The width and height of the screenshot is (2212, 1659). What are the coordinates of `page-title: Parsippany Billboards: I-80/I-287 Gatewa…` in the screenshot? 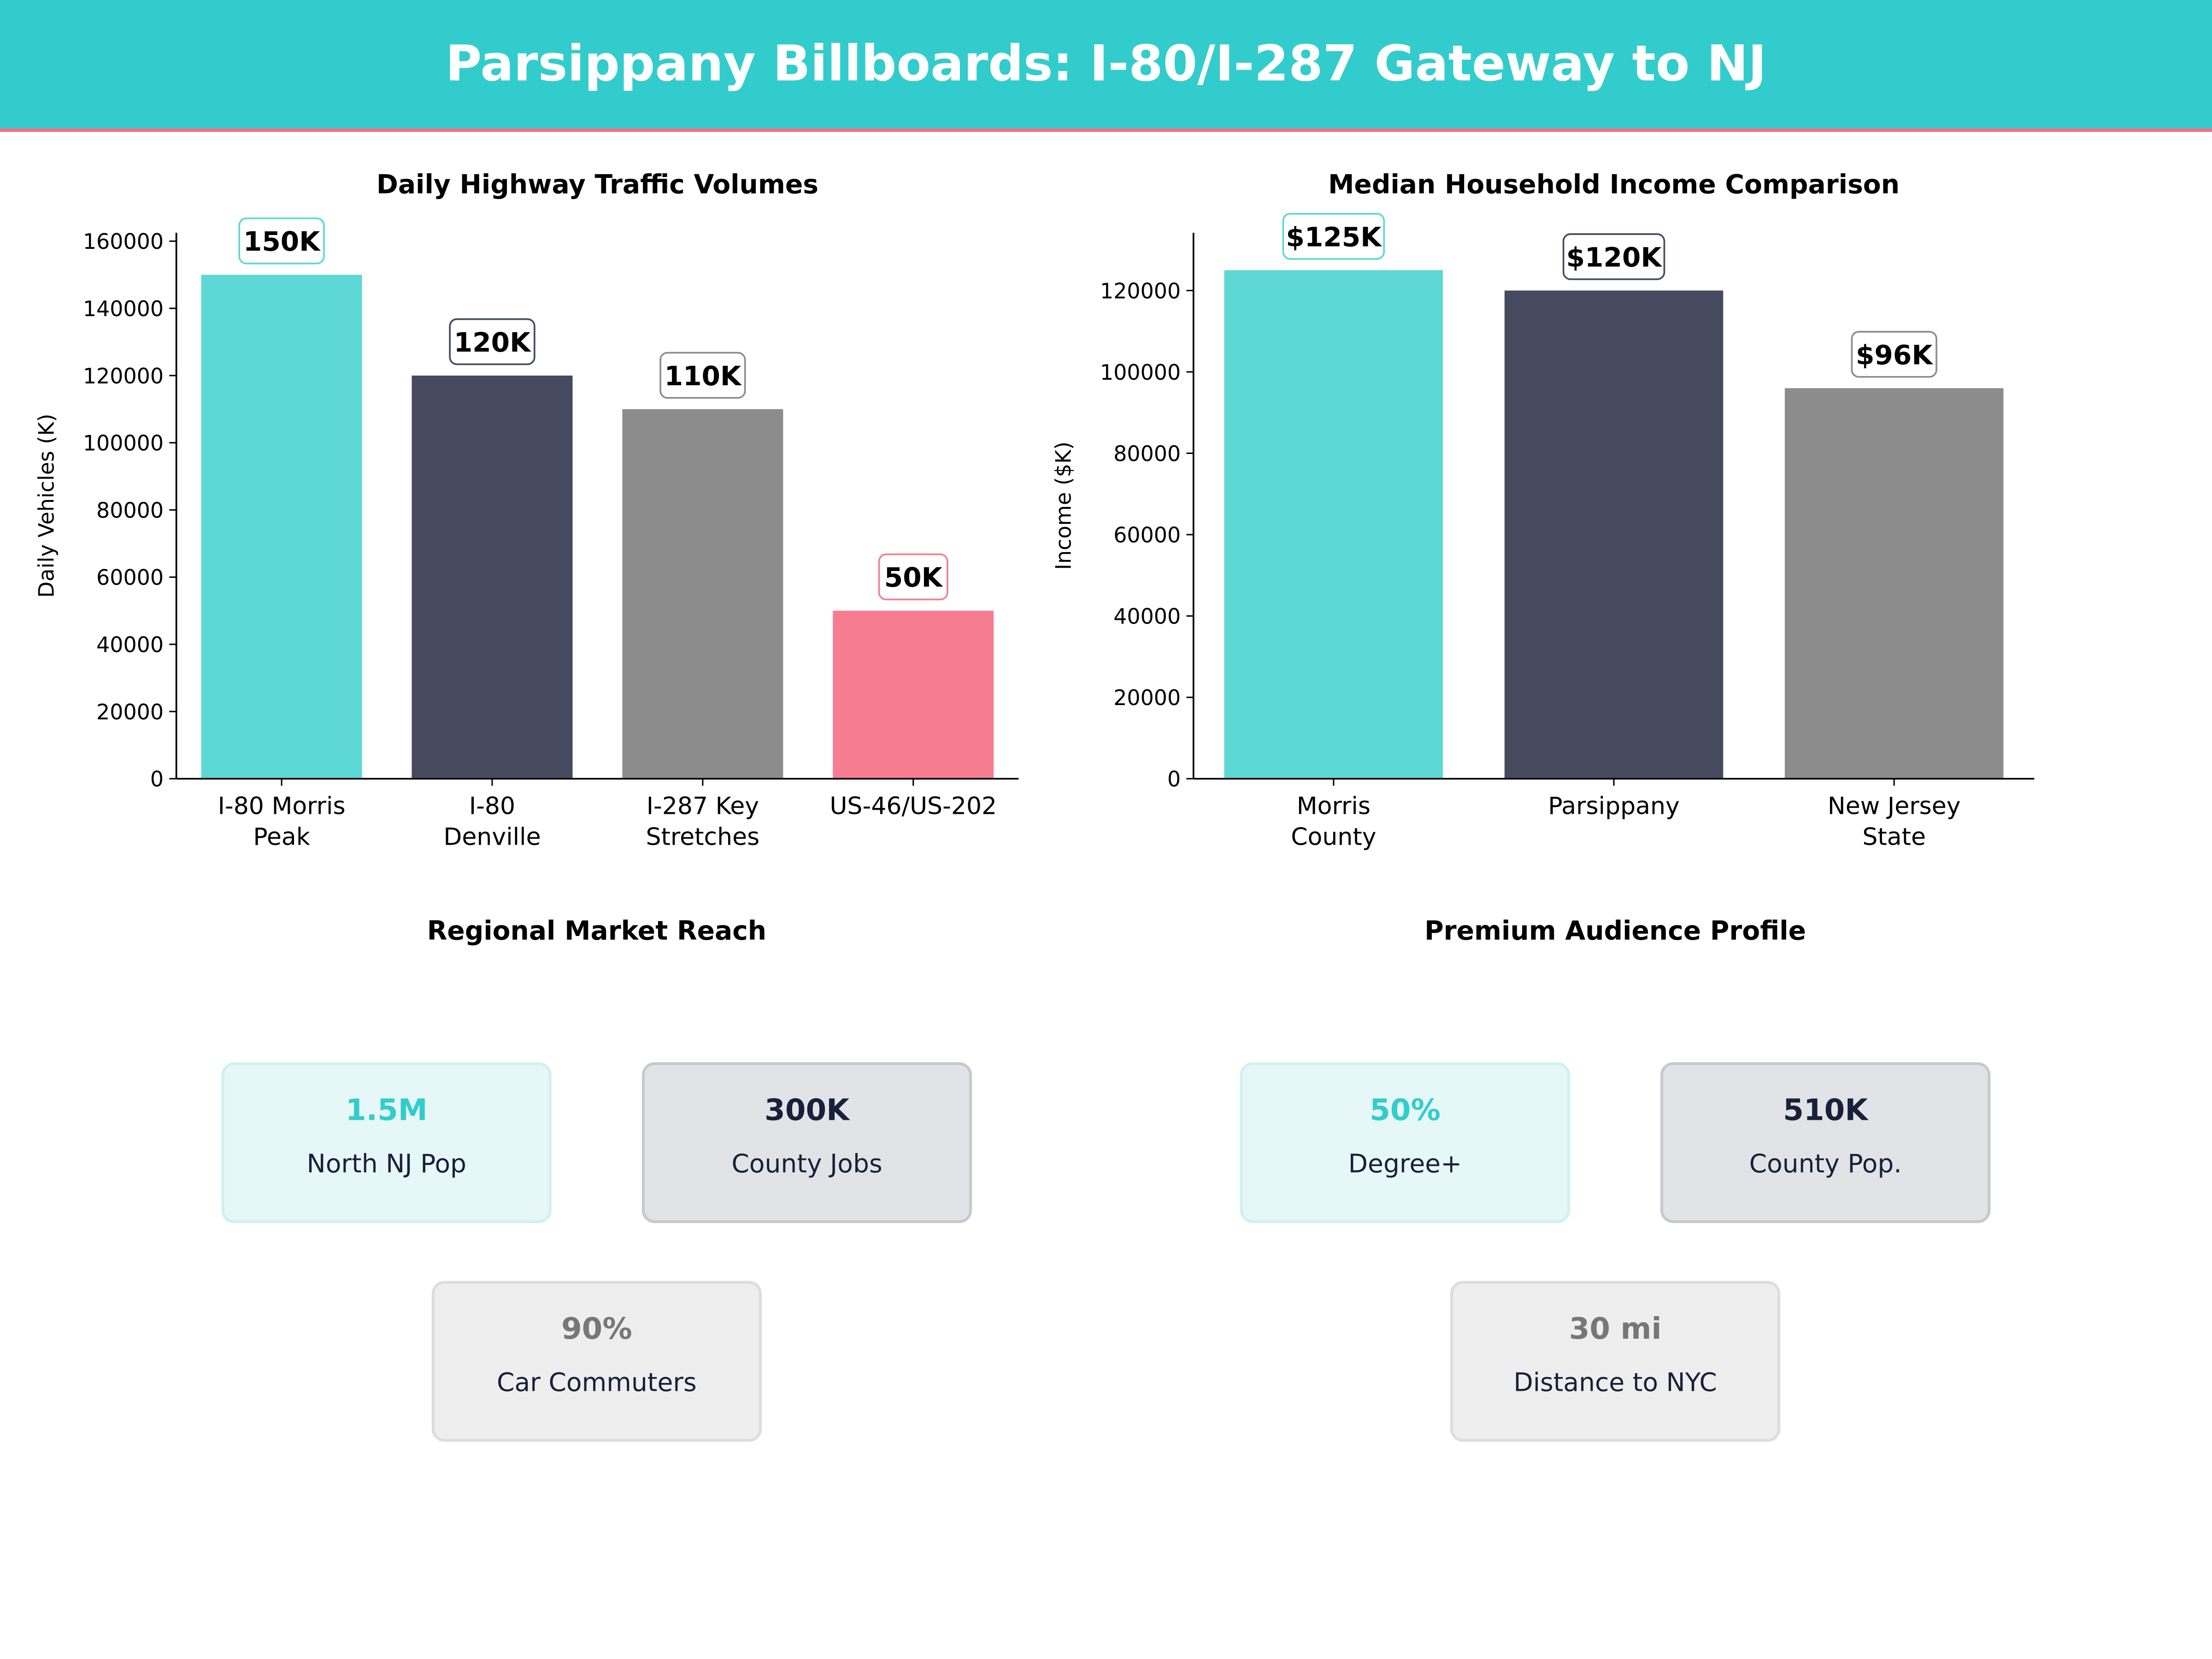 It's located at (1106, 63).